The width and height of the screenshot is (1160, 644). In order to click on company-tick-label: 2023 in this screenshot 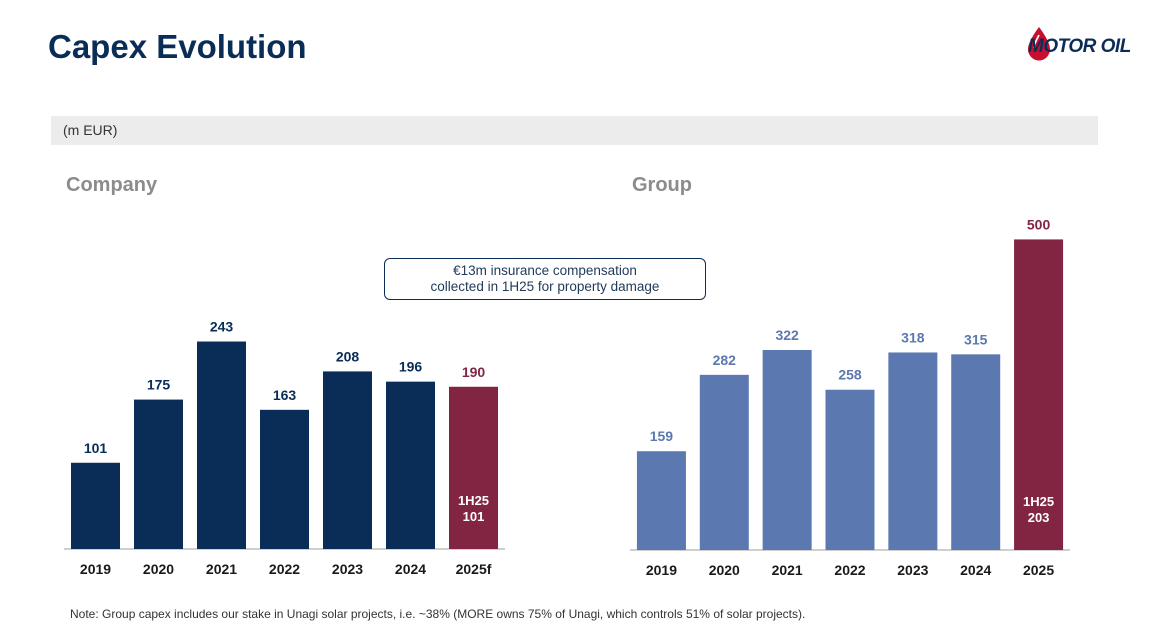, I will do `click(347, 569)`.